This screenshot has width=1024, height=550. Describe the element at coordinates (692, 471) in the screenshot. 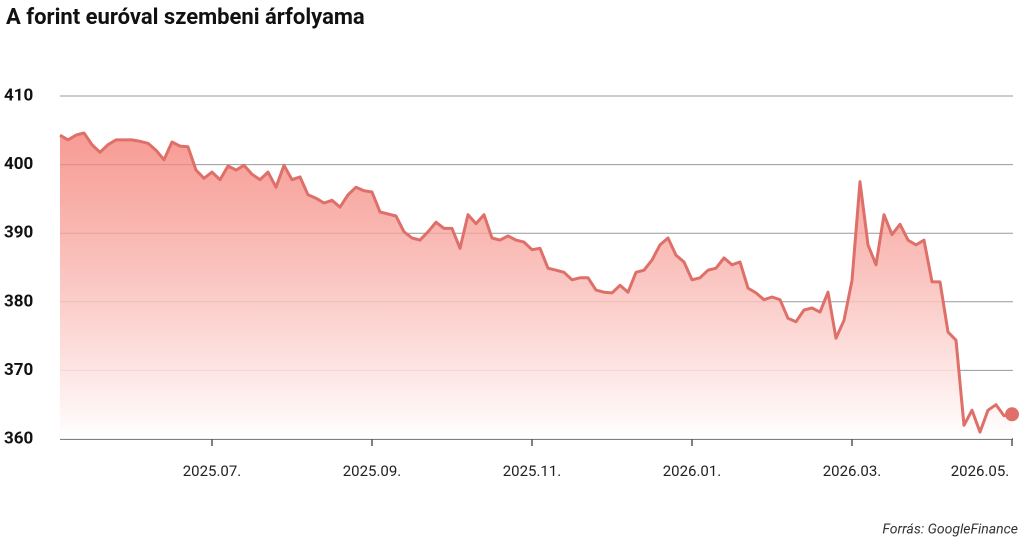

I see `x-tick-label: 2026.01.` at that location.